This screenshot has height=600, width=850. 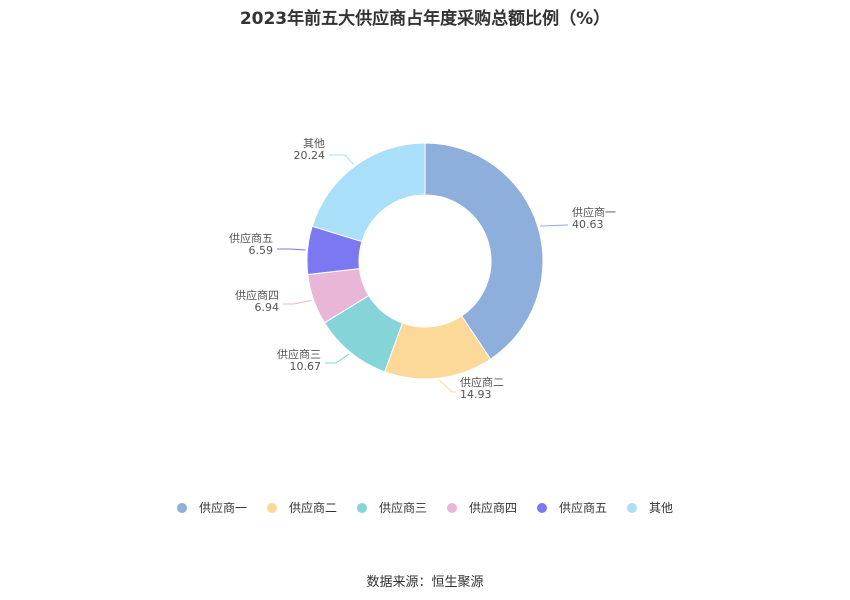 I want to click on slice-label-name: 供应商三, so click(x=299, y=354).